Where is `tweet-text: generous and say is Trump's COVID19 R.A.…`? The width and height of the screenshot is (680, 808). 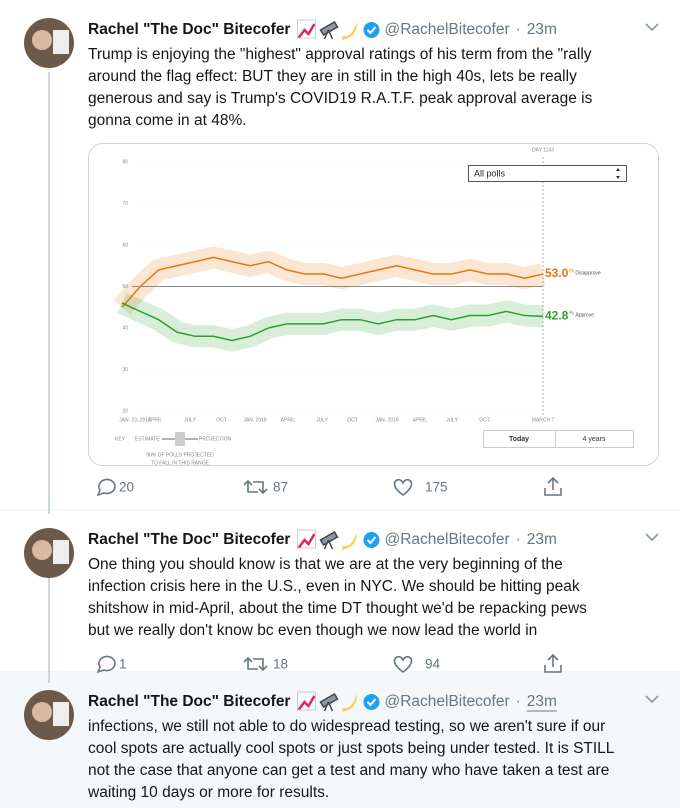
tweet-text: generous and say is Trump's COVID19 R.A.… is located at coordinates (340, 98).